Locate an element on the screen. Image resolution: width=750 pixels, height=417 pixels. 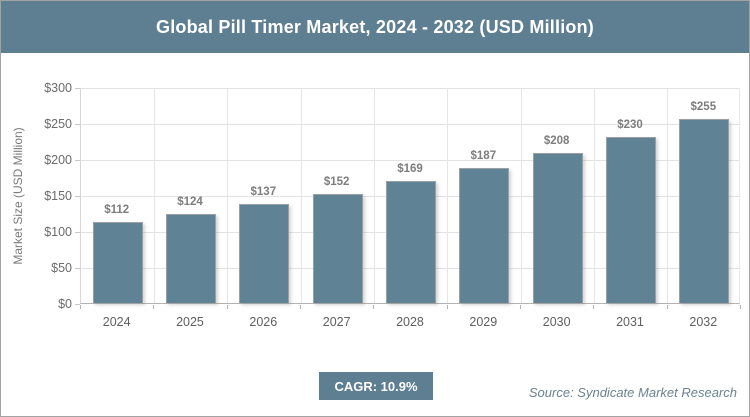
x-axis-category-label: 2024 is located at coordinates (116, 322).